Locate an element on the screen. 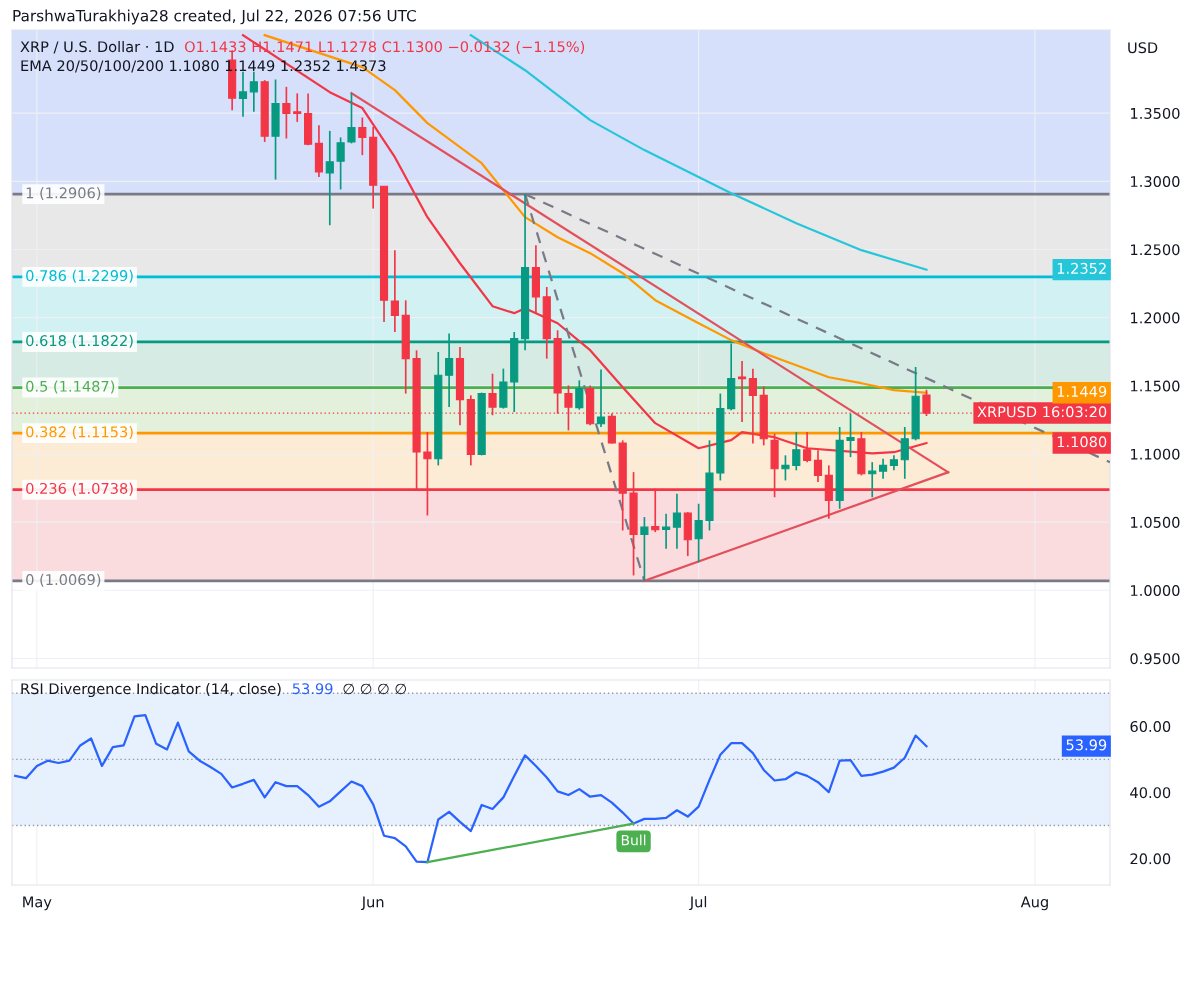  x-tick-label: May is located at coordinates (37, 903).